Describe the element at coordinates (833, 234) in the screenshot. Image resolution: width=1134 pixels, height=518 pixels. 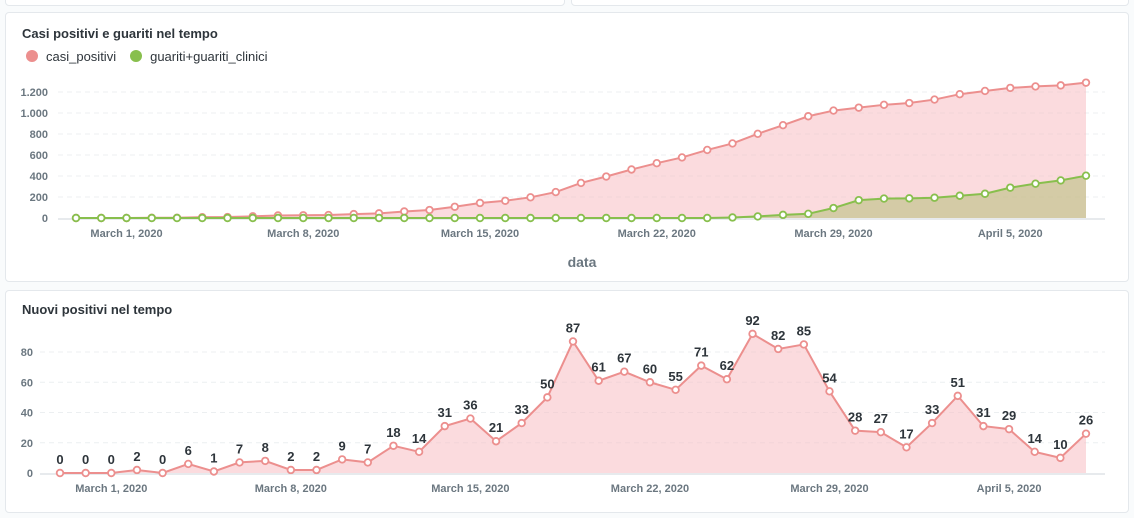
I see `x-tick-label: March 29, 2020` at that location.